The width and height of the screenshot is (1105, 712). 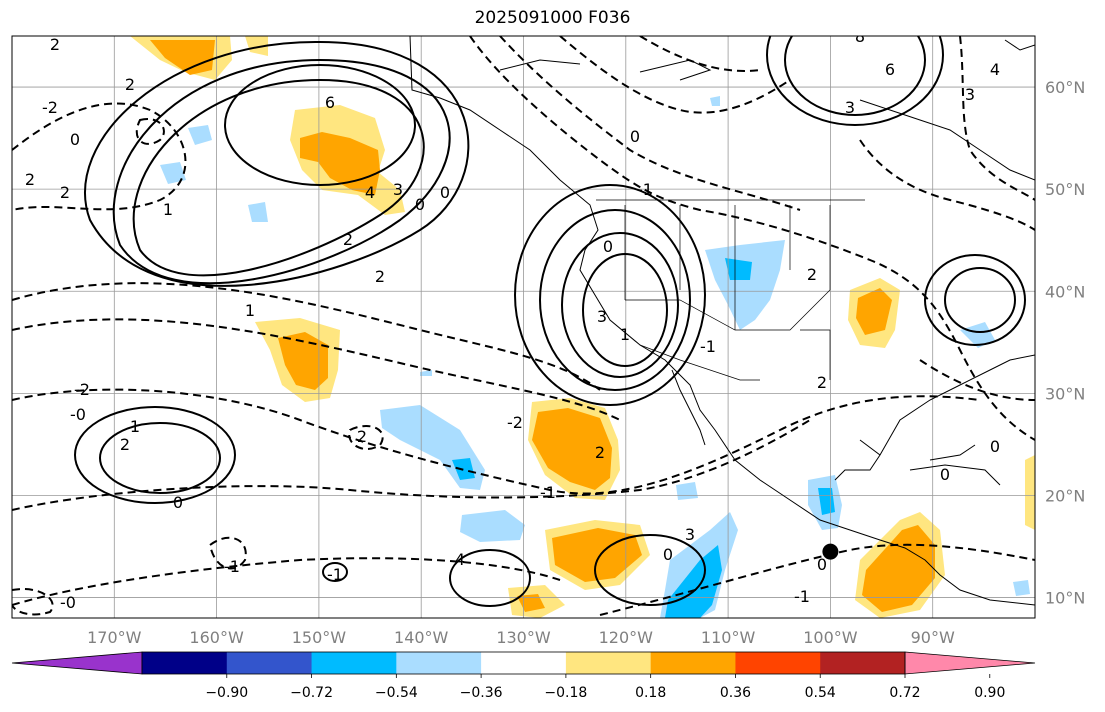 I want to click on colorbar-extend-high, so click(x=970, y=663).